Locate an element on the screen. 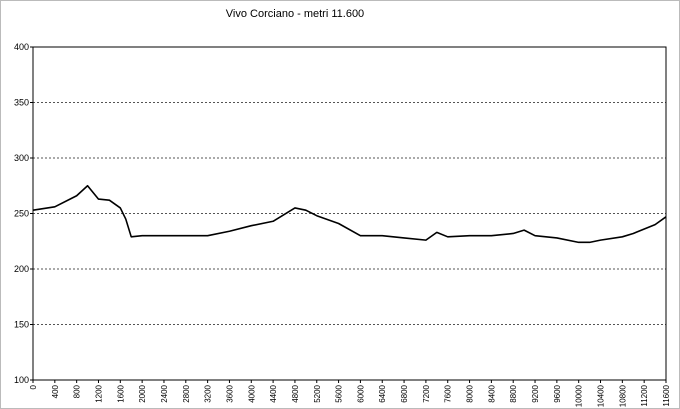  x-tick-label: 9600 is located at coordinates (557, 393).